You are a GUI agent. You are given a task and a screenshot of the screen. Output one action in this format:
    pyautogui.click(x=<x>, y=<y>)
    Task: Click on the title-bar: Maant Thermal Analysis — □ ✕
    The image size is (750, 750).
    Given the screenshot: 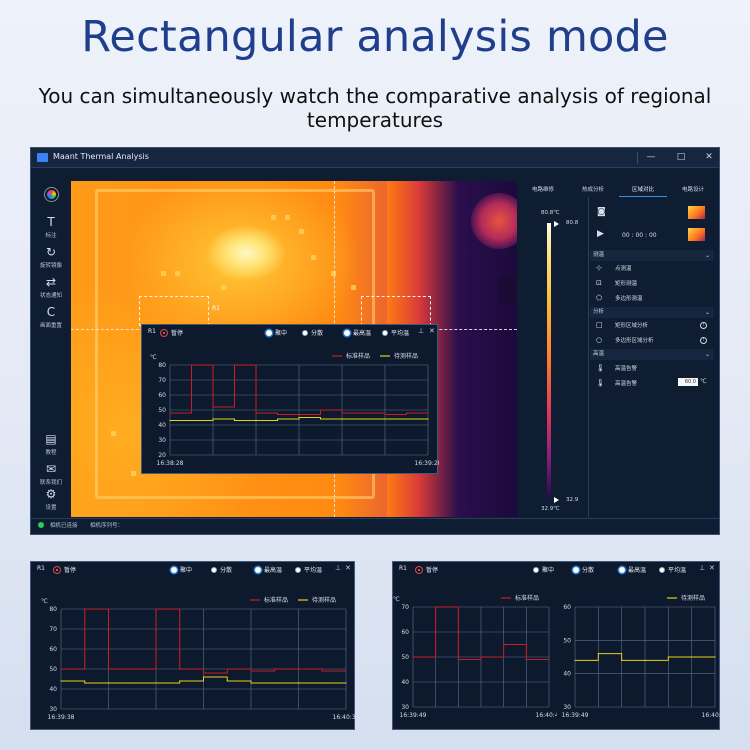 What is the action you would take?
    pyautogui.click(x=375, y=158)
    